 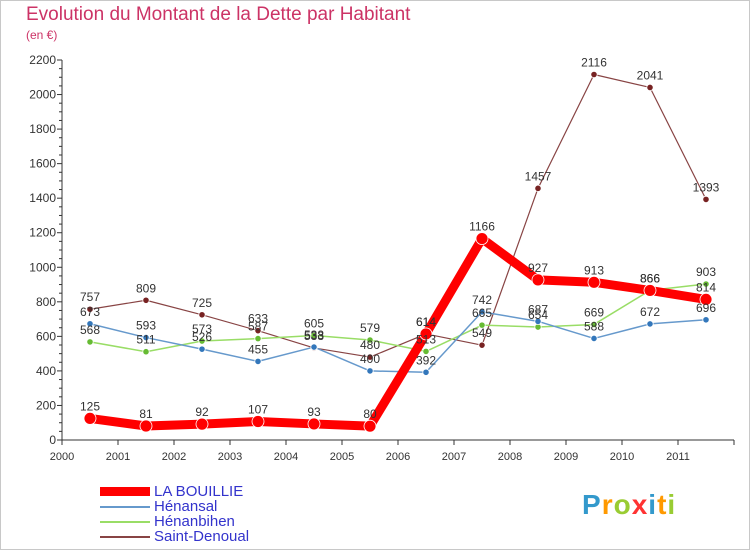 I want to click on data-label: 1457, so click(x=538, y=176).